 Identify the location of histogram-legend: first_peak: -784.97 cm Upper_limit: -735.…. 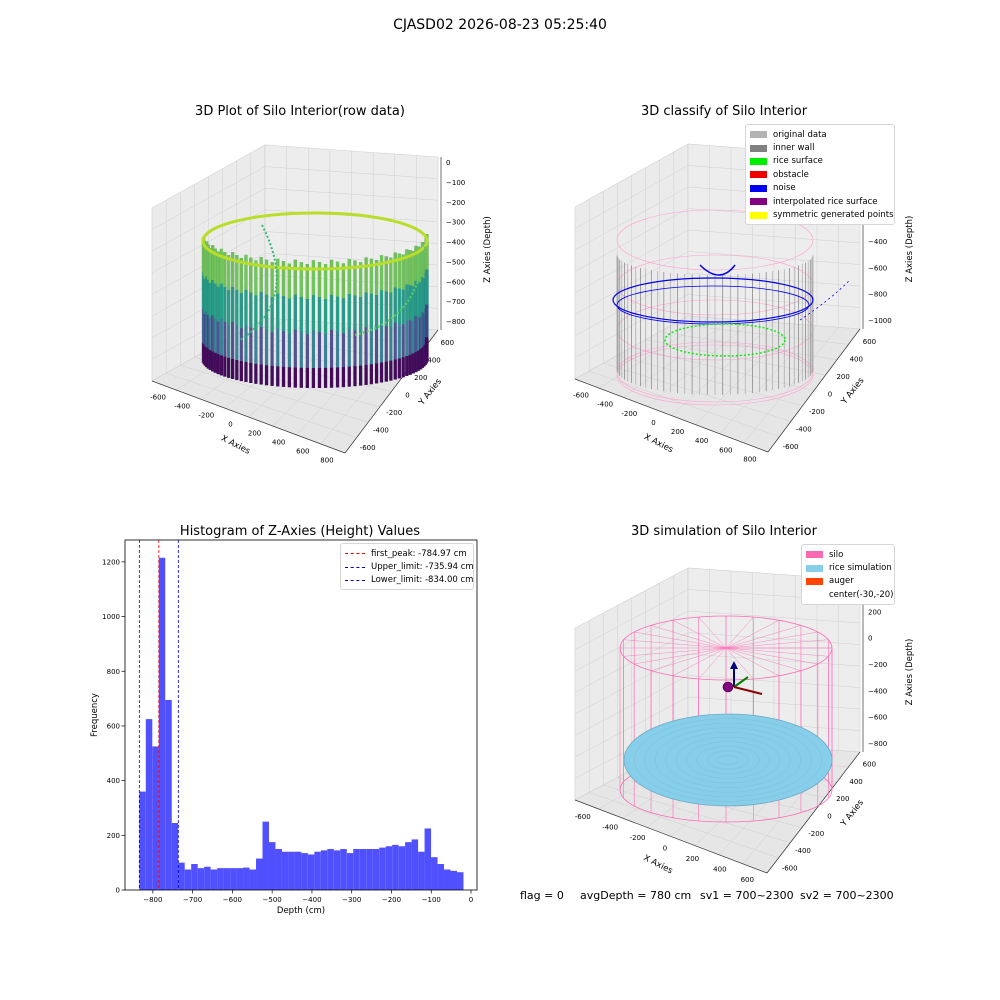
(407, 567).